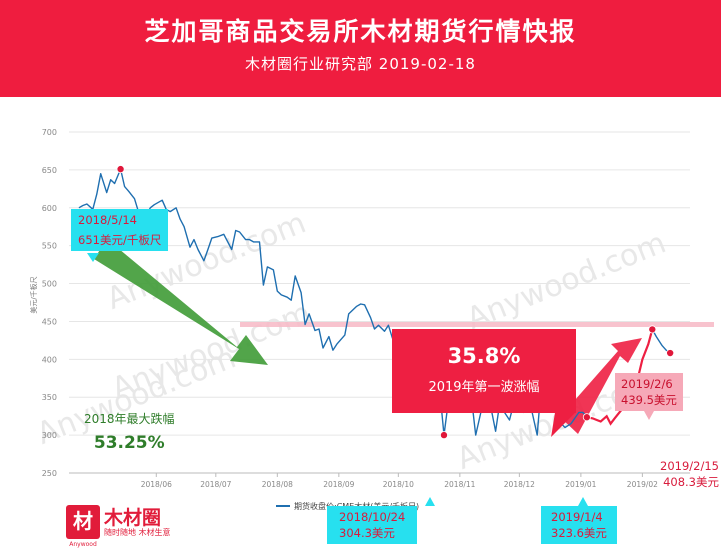  Describe the element at coordinates (83, 544) in the screenshot. I see `logo-mini-text: Anywood` at that location.